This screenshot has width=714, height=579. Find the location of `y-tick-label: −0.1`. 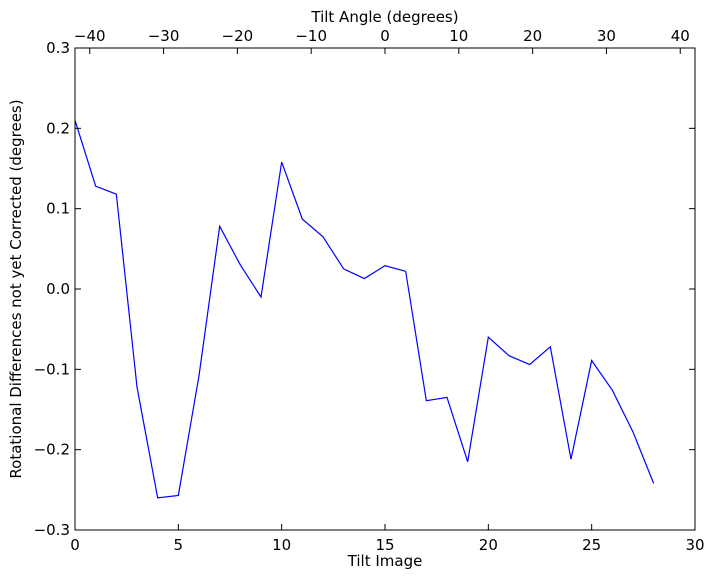

y-tick-label: −0.1 is located at coordinates (52, 369).